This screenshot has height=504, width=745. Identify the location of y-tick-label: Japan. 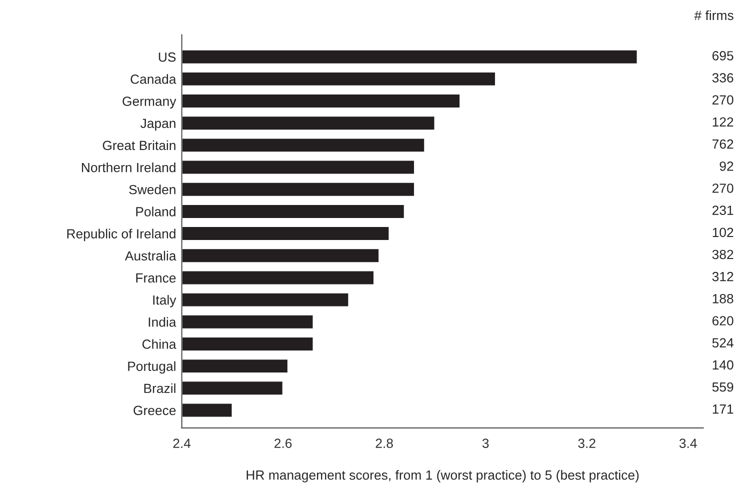
(158, 124).